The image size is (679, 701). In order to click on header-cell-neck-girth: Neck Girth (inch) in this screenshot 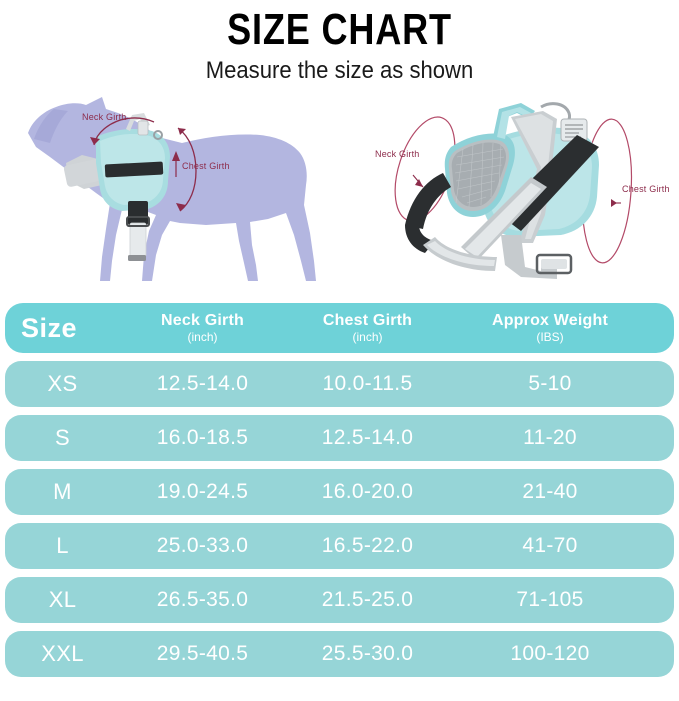, I will do `click(202, 328)`.